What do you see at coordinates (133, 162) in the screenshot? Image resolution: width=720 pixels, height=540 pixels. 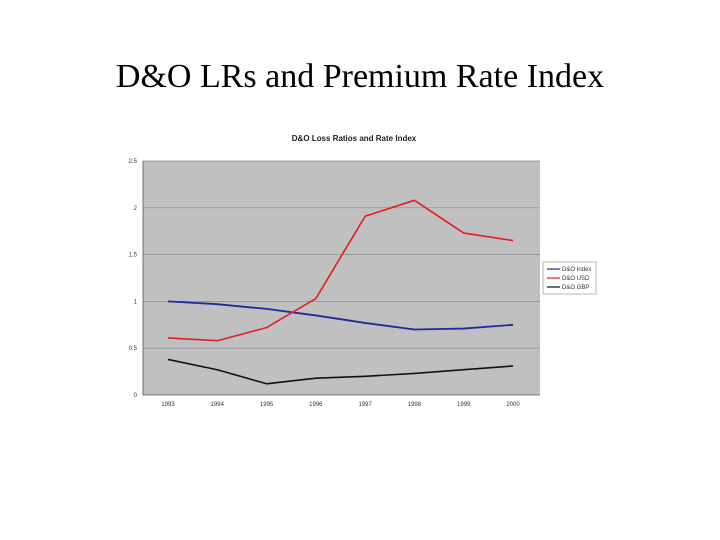 I see `y-tick-label: 2.5` at bounding box center [133, 162].